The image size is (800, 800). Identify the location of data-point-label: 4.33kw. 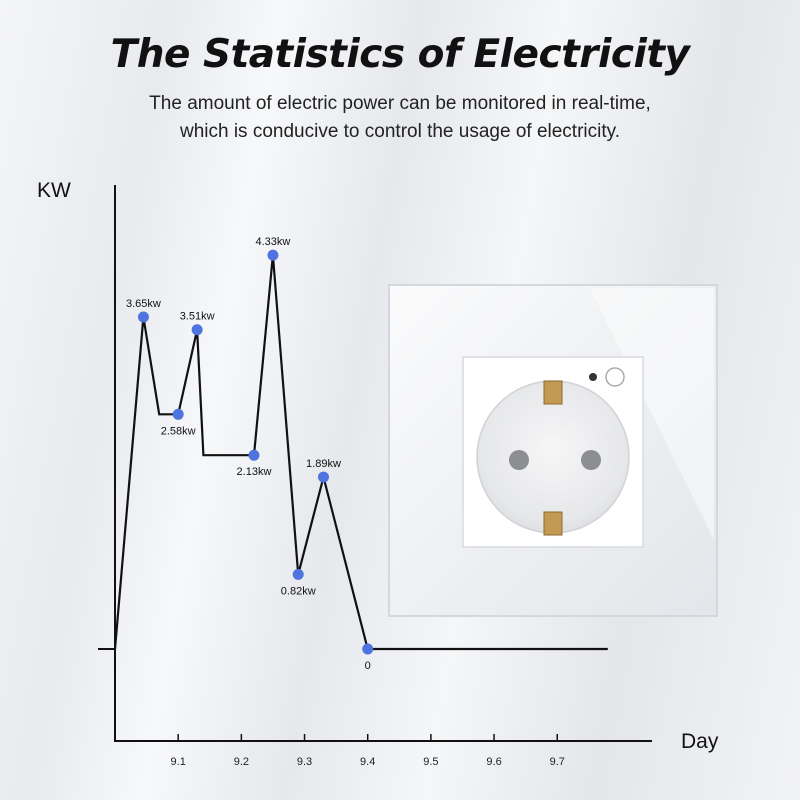
(273, 242).